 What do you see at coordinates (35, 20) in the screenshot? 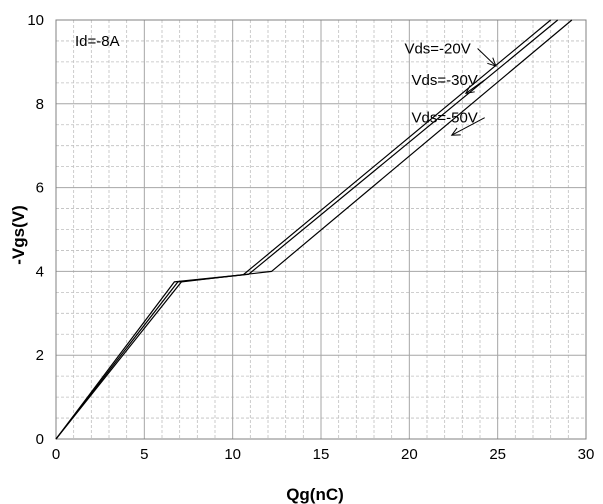
I see `y-tick-label: 10` at bounding box center [35, 20].